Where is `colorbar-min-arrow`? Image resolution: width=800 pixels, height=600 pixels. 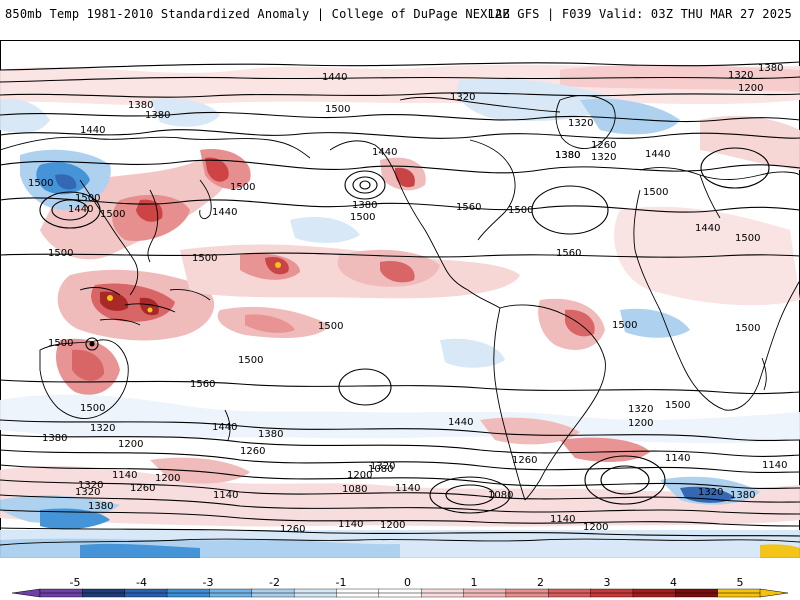 colorbar-min-arrow is located at coordinates (26, 593).